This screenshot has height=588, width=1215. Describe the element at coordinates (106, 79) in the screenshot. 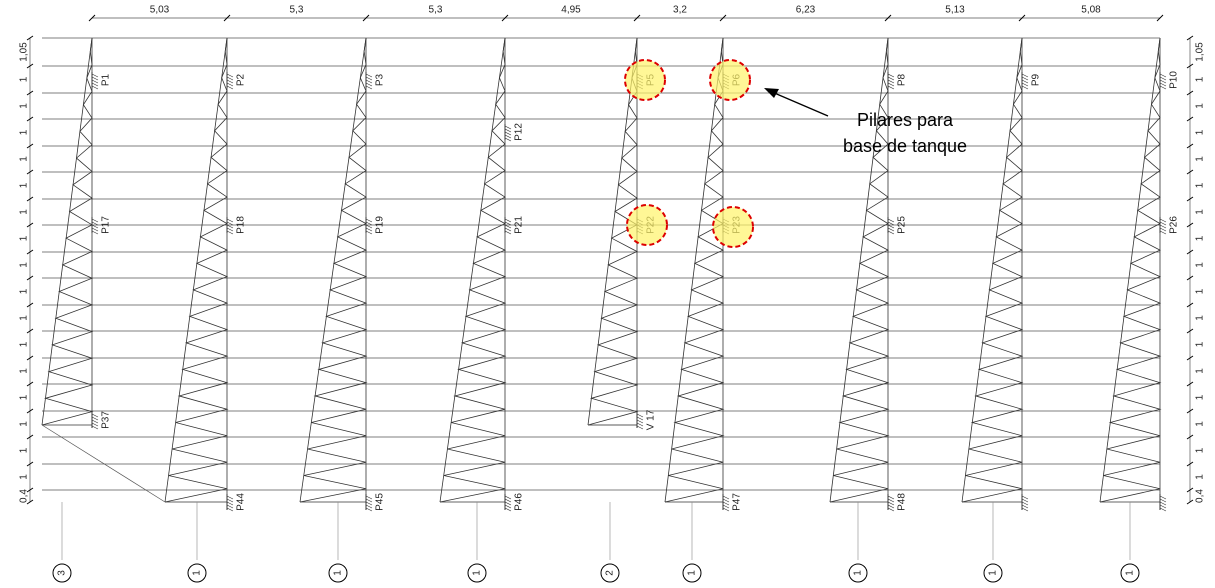

I see `pillar-label: P1` at that location.